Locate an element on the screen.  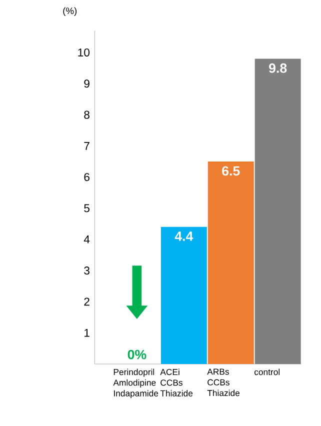
y-tick-label: 4 is located at coordinates (87, 239).